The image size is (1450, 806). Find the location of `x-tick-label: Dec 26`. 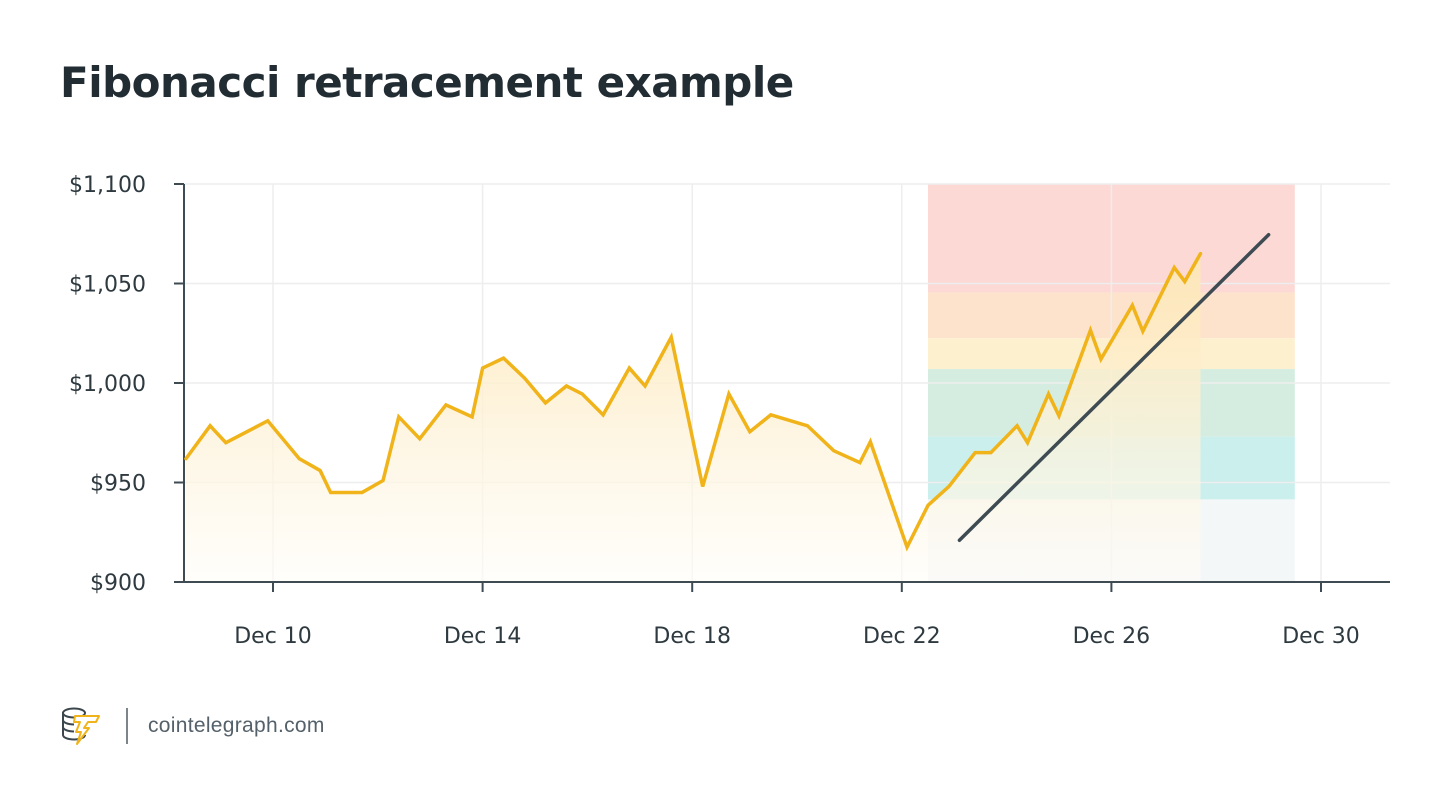

x-tick-label: Dec 26 is located at coordinates (1112, 636).